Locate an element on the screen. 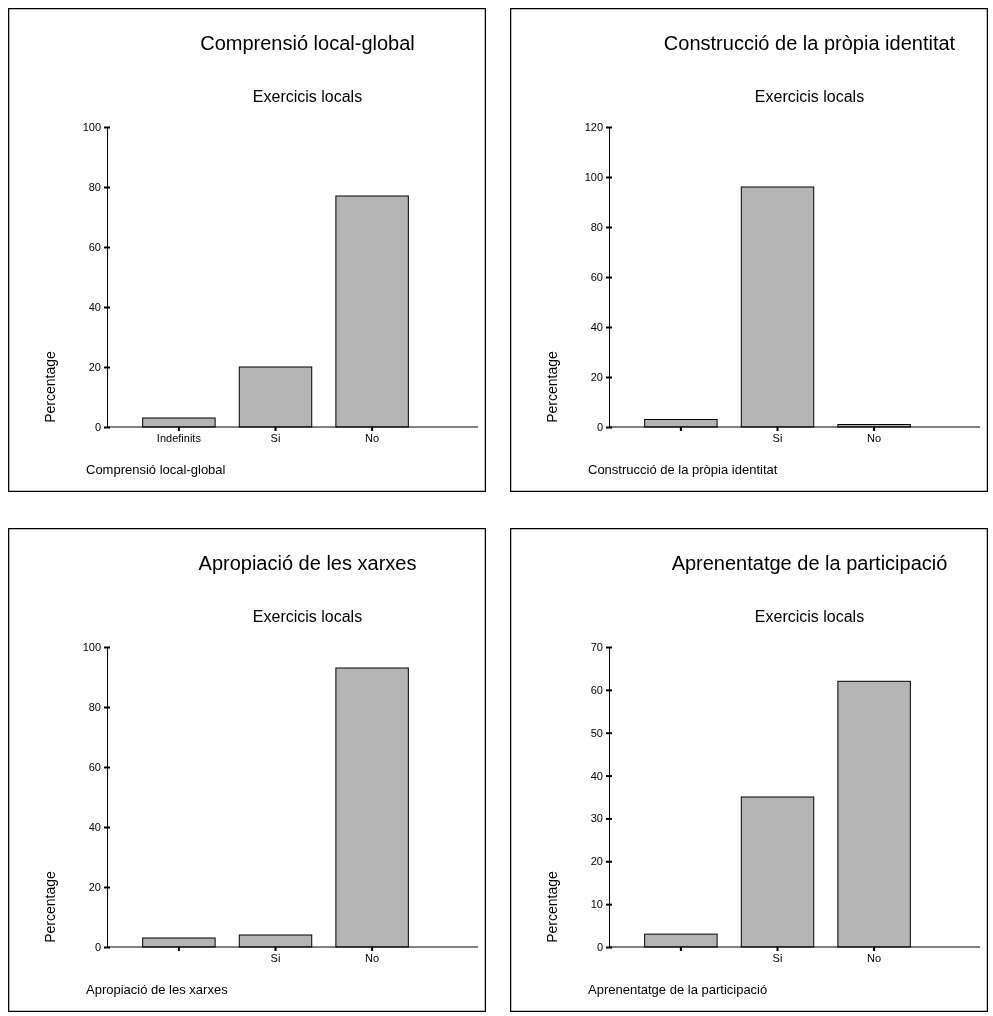 The height and width of the screenshot is (1016, 993). y-tick-label: 120 is located at coordinates (593, 127).